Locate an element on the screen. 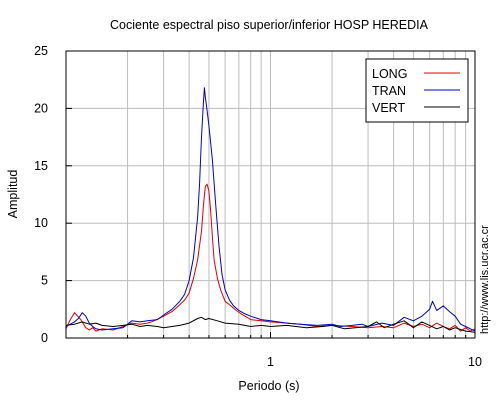  legend-label-tran: TRAN is located at coordinates (389, 91).